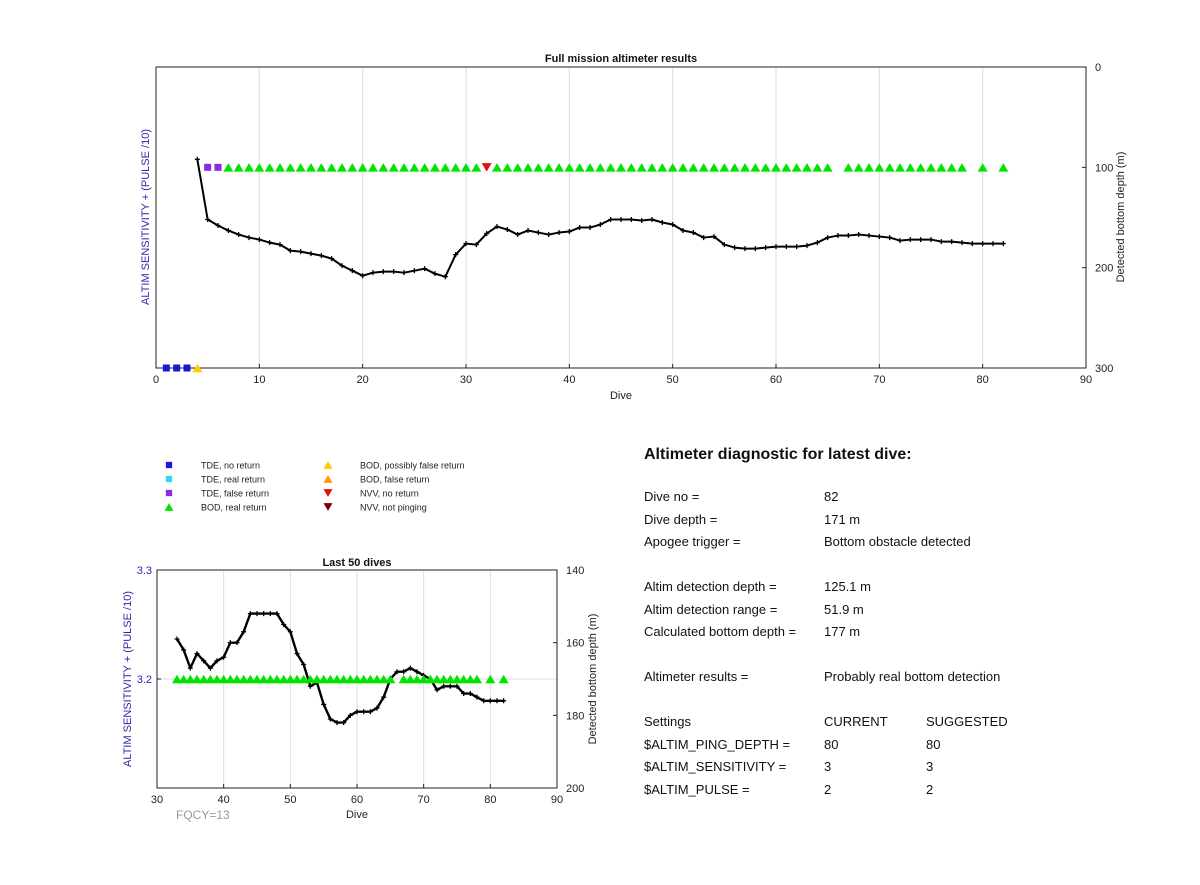 The height and width of the screenshot is (885, 1200). I want to click on dive-no-label: Dive no =, so click(672, 496).